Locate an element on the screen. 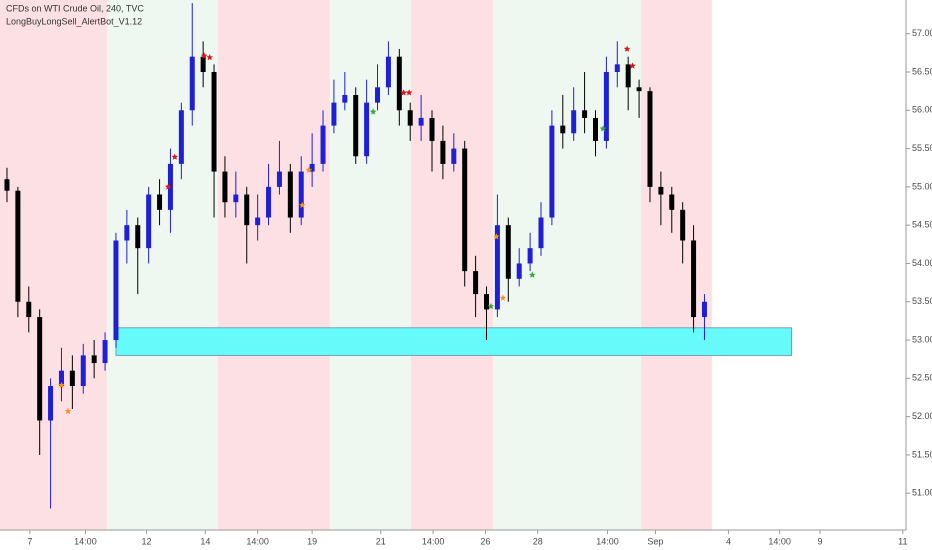 This screenshot has height=550, width=932. x-tick-label: 28 is located at coordinates (538, 541).